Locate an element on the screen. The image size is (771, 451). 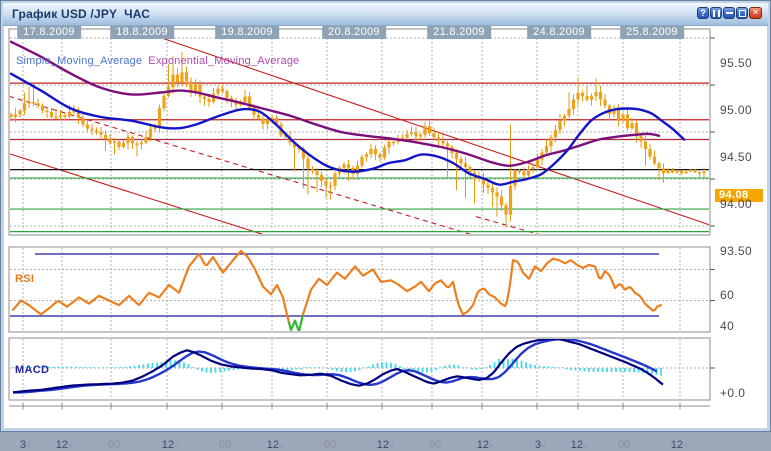
date-badge: 17.8.2009 is located at coordinates (49, 32).